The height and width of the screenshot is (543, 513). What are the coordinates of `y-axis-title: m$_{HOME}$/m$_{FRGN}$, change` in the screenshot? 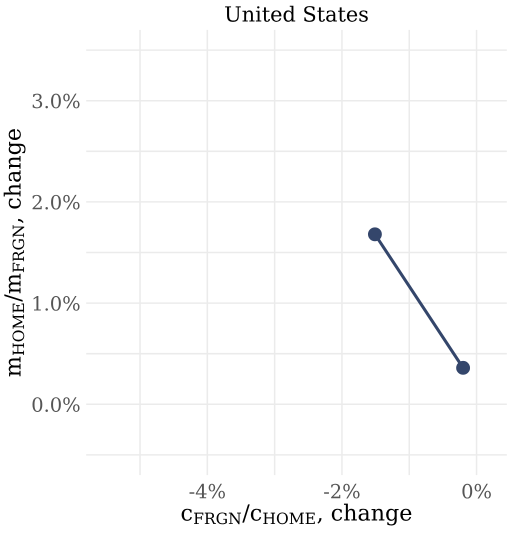 It's located at (15, 252).